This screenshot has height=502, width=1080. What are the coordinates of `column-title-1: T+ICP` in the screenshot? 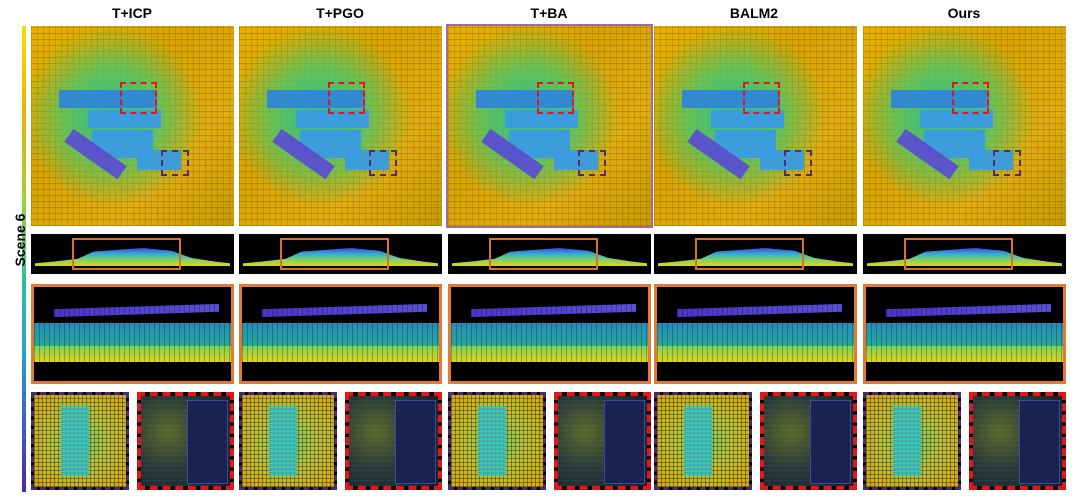 It's located at (132, 13).